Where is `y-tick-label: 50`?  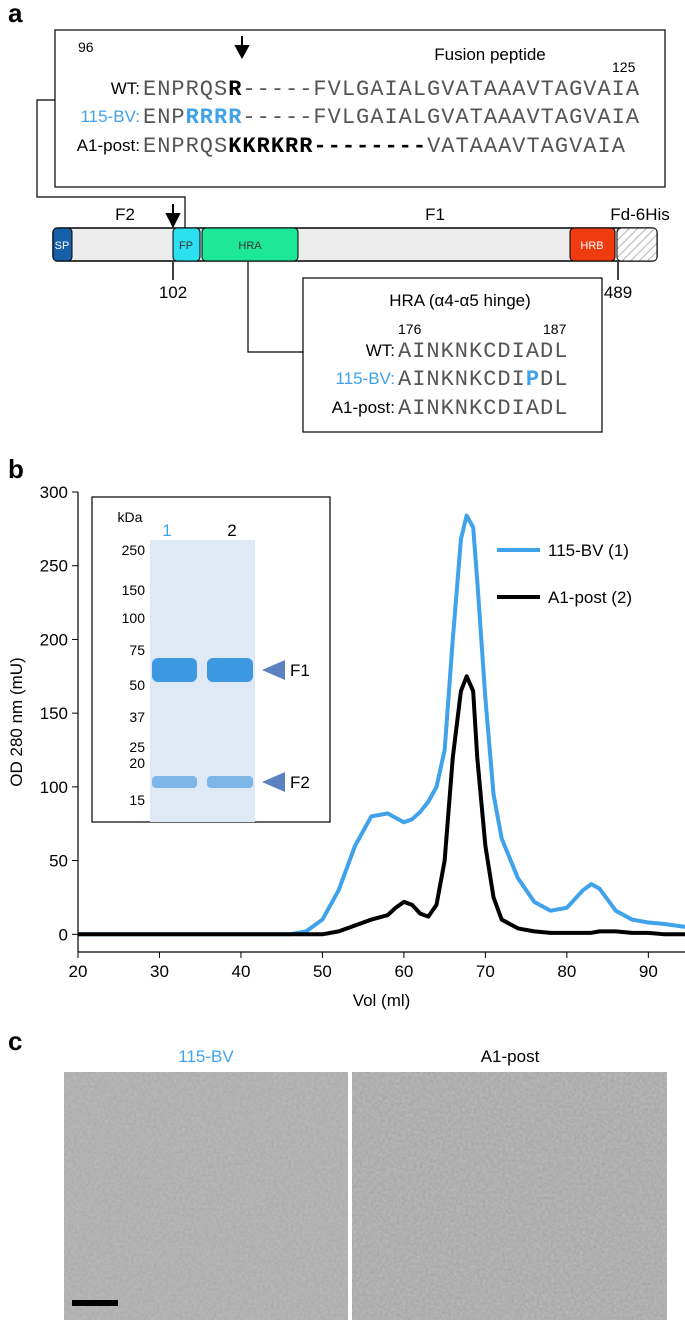 y-tick-label: 50 is located at coordinates (58, 861).